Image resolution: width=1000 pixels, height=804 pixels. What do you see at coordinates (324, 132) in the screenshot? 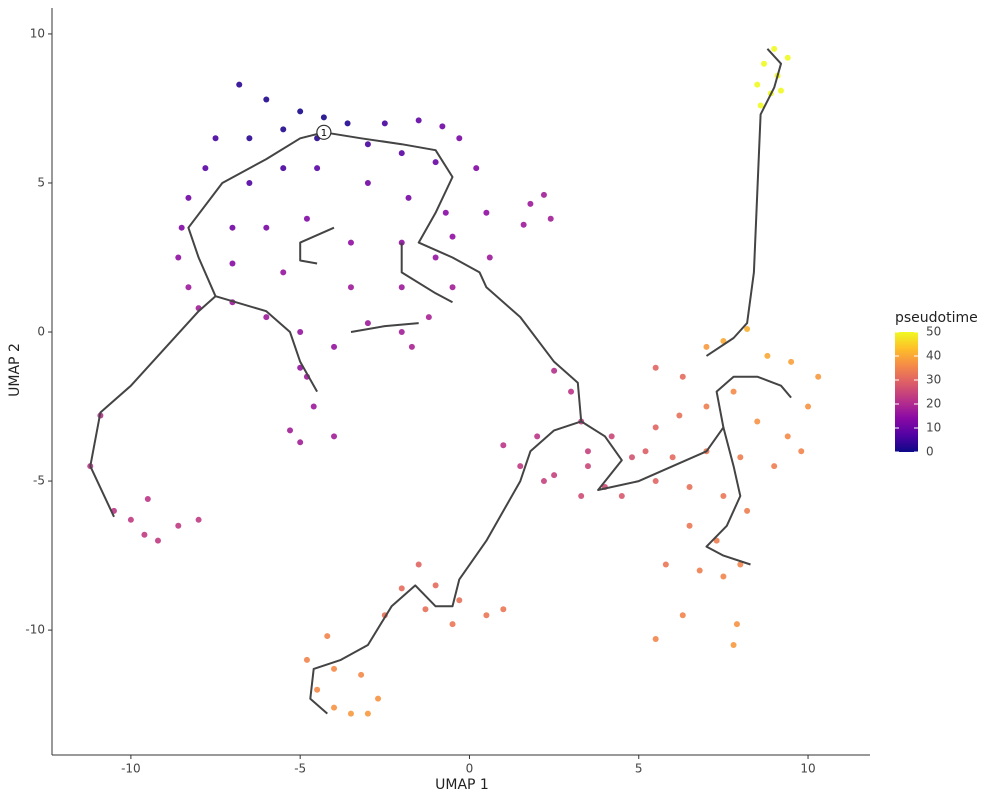
I see `root-node` at bounding box center [324, 132].